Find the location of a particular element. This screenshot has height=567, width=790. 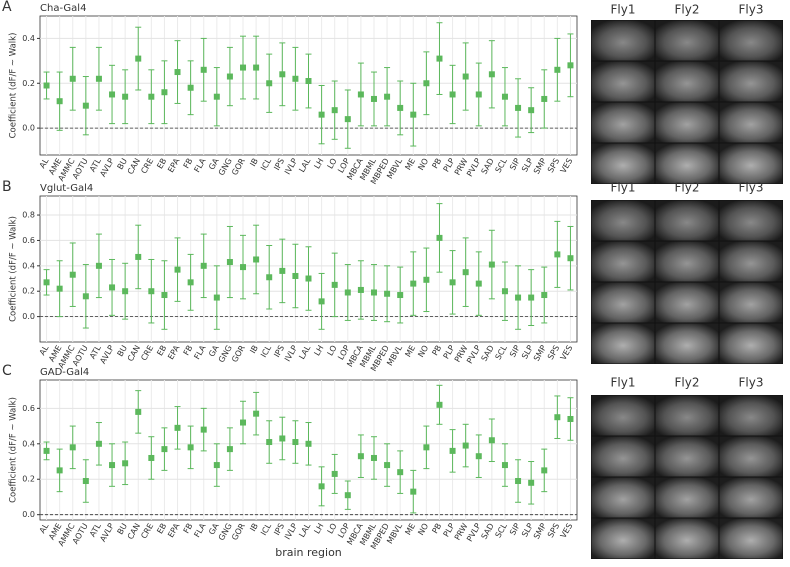

x-tick-label: GOR is located at coordinates (238, 166).